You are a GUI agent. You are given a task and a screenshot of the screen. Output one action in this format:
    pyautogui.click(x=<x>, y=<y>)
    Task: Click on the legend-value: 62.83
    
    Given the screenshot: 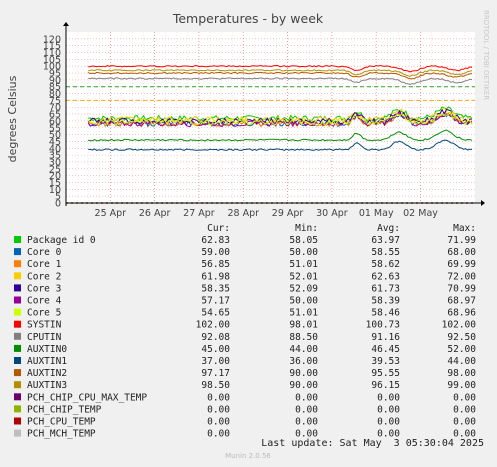 What is the action you would take?
    pyautogui.click(x=215, y=240)
    